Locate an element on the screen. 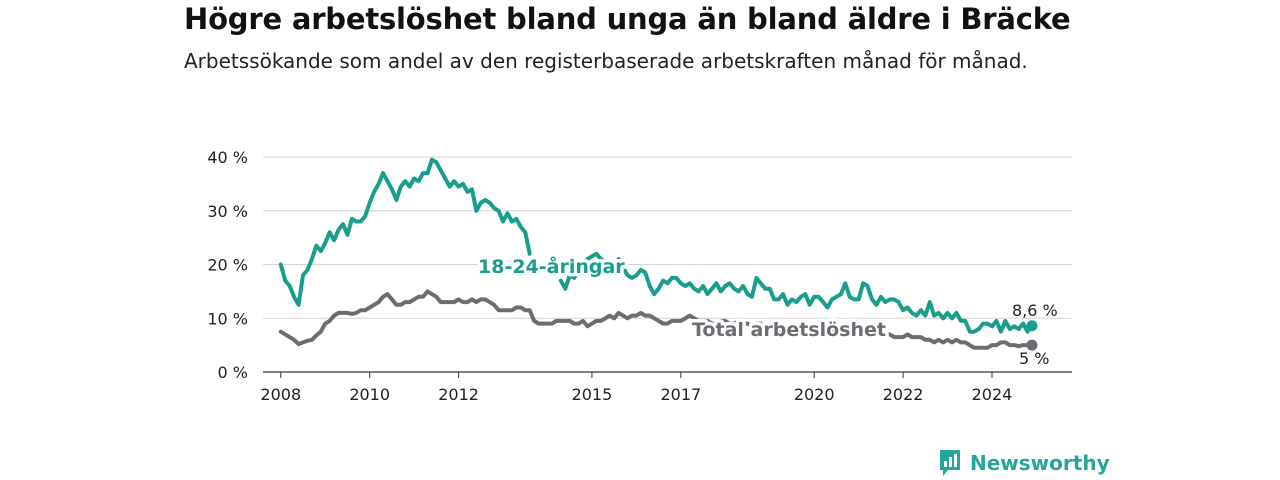 The image size is (1280, 480). y-tick-label: 10 % is located at coordinates (227, 318).